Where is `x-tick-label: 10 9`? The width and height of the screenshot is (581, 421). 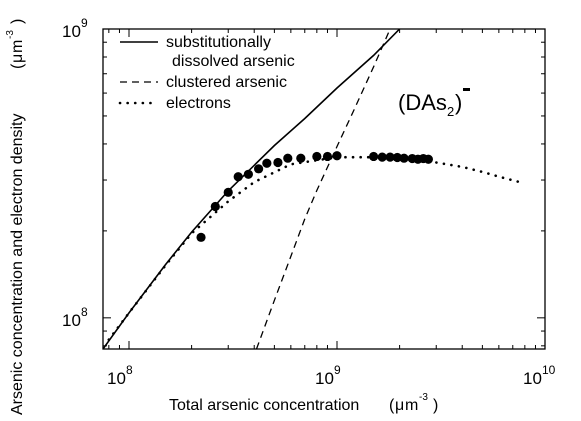 x-tick-label: 10 9 is located at coordinates (328, 375).